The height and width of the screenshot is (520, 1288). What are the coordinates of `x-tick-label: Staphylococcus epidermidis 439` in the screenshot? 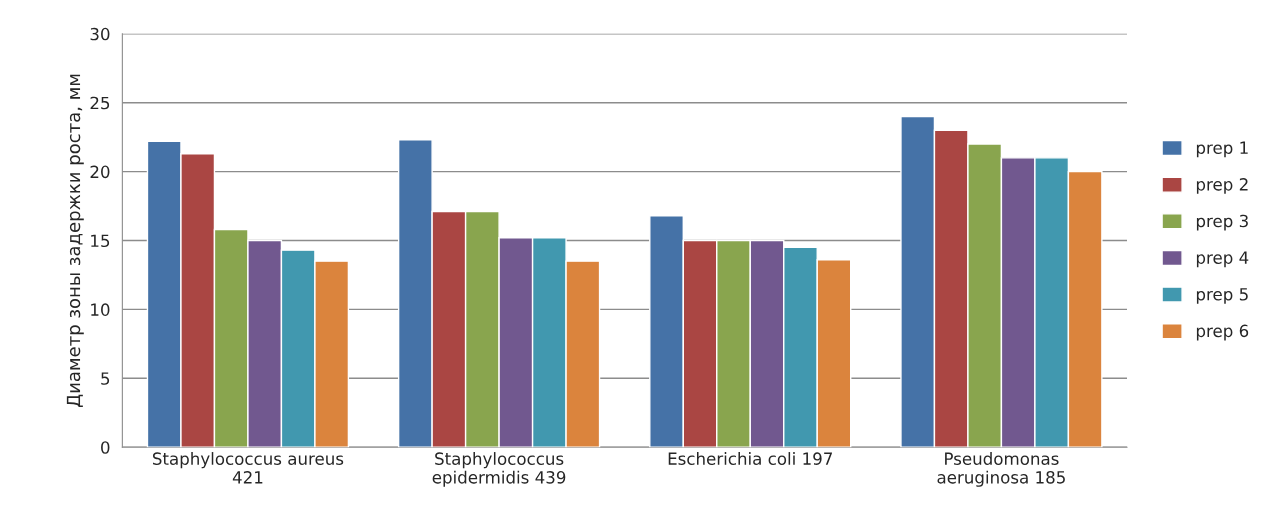 It's located at (499, 469).